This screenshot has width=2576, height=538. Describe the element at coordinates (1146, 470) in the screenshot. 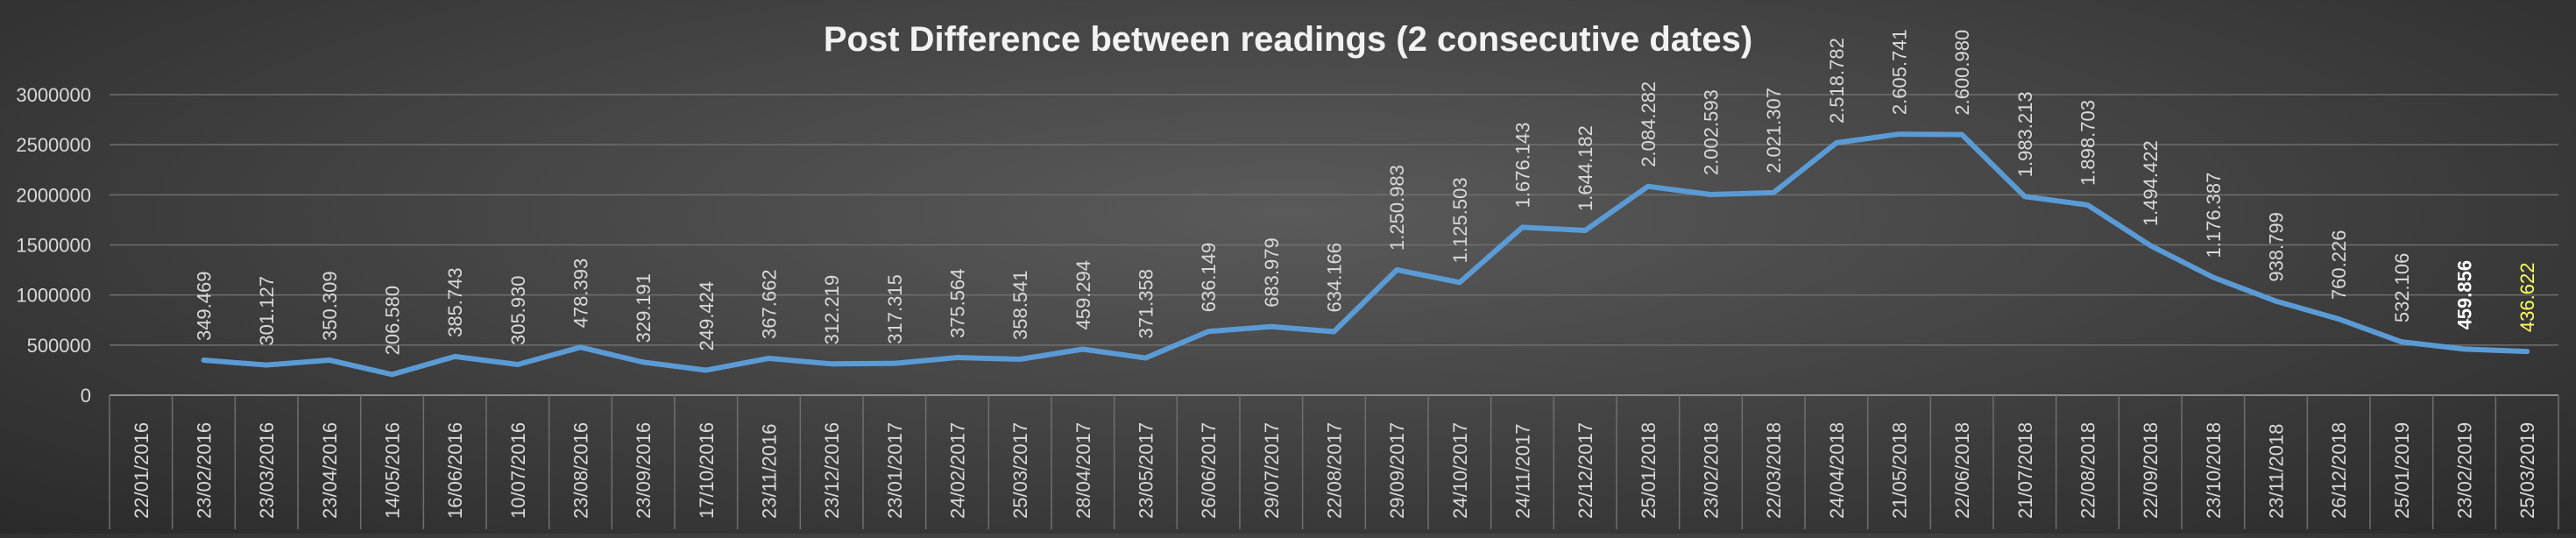

I see `x-tick-label: 23/05/2017` at that location.